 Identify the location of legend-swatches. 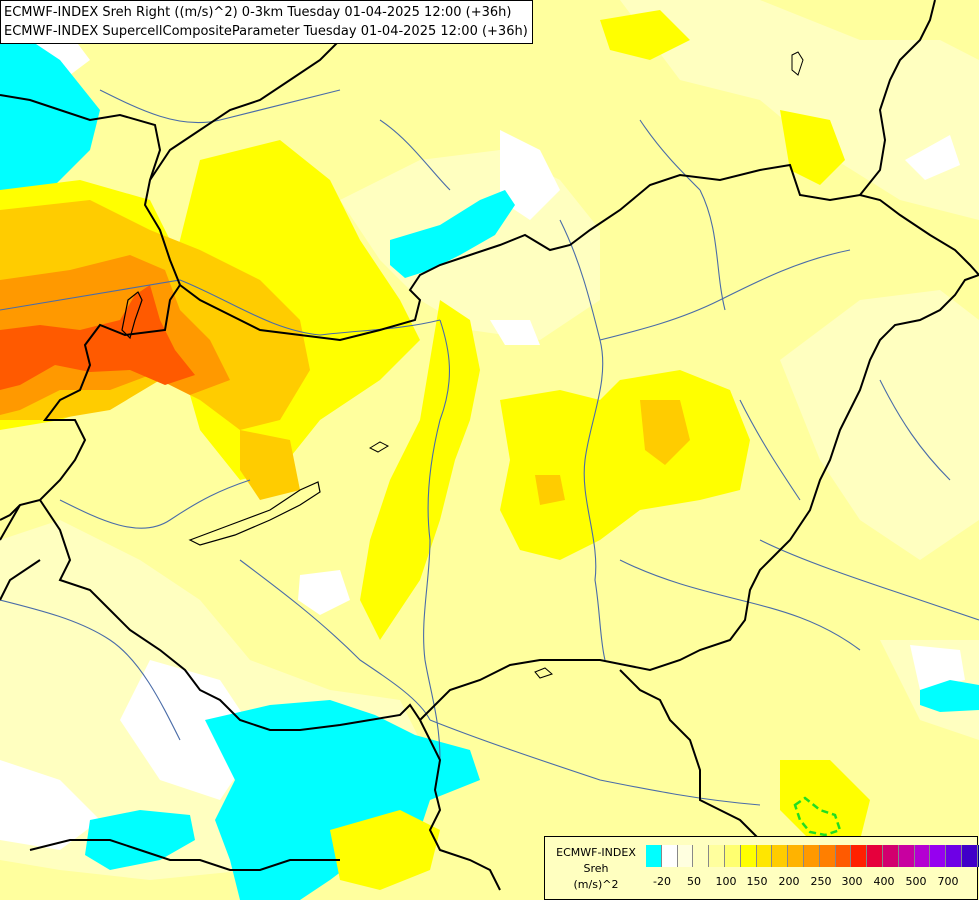
(812, 856).